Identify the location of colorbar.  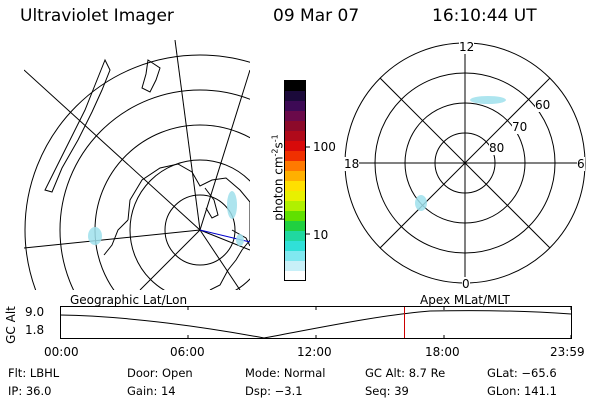
(297, 181).